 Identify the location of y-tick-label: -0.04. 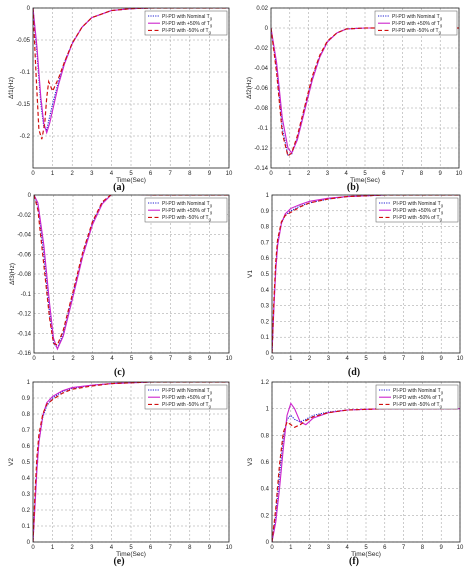
(24, 236).